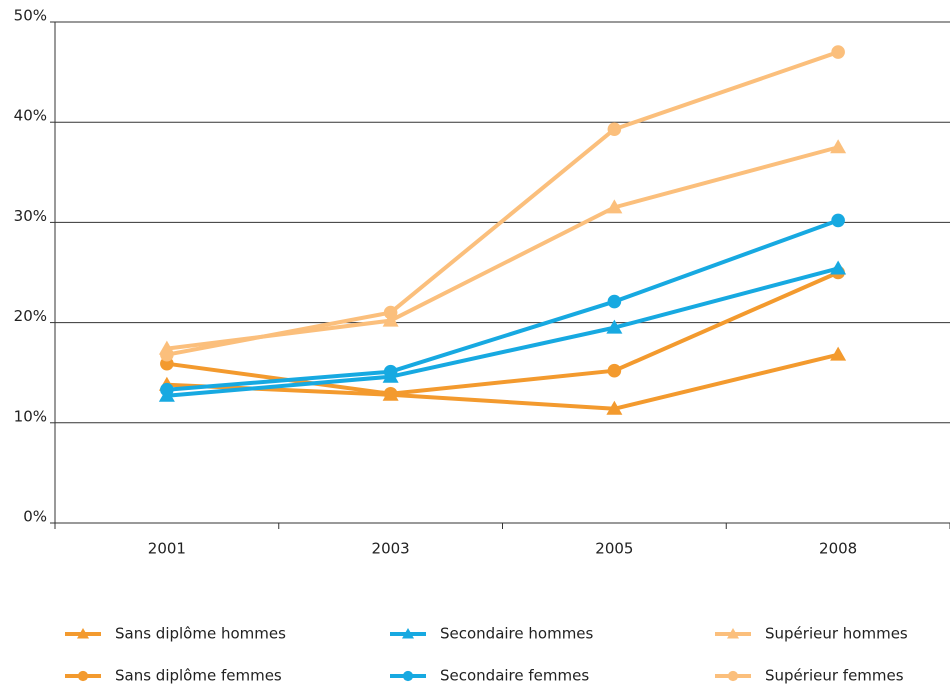  Describe the element at coordinates (30, 416) in the screenshot. I see `y-tick-label: 10%` at that location.